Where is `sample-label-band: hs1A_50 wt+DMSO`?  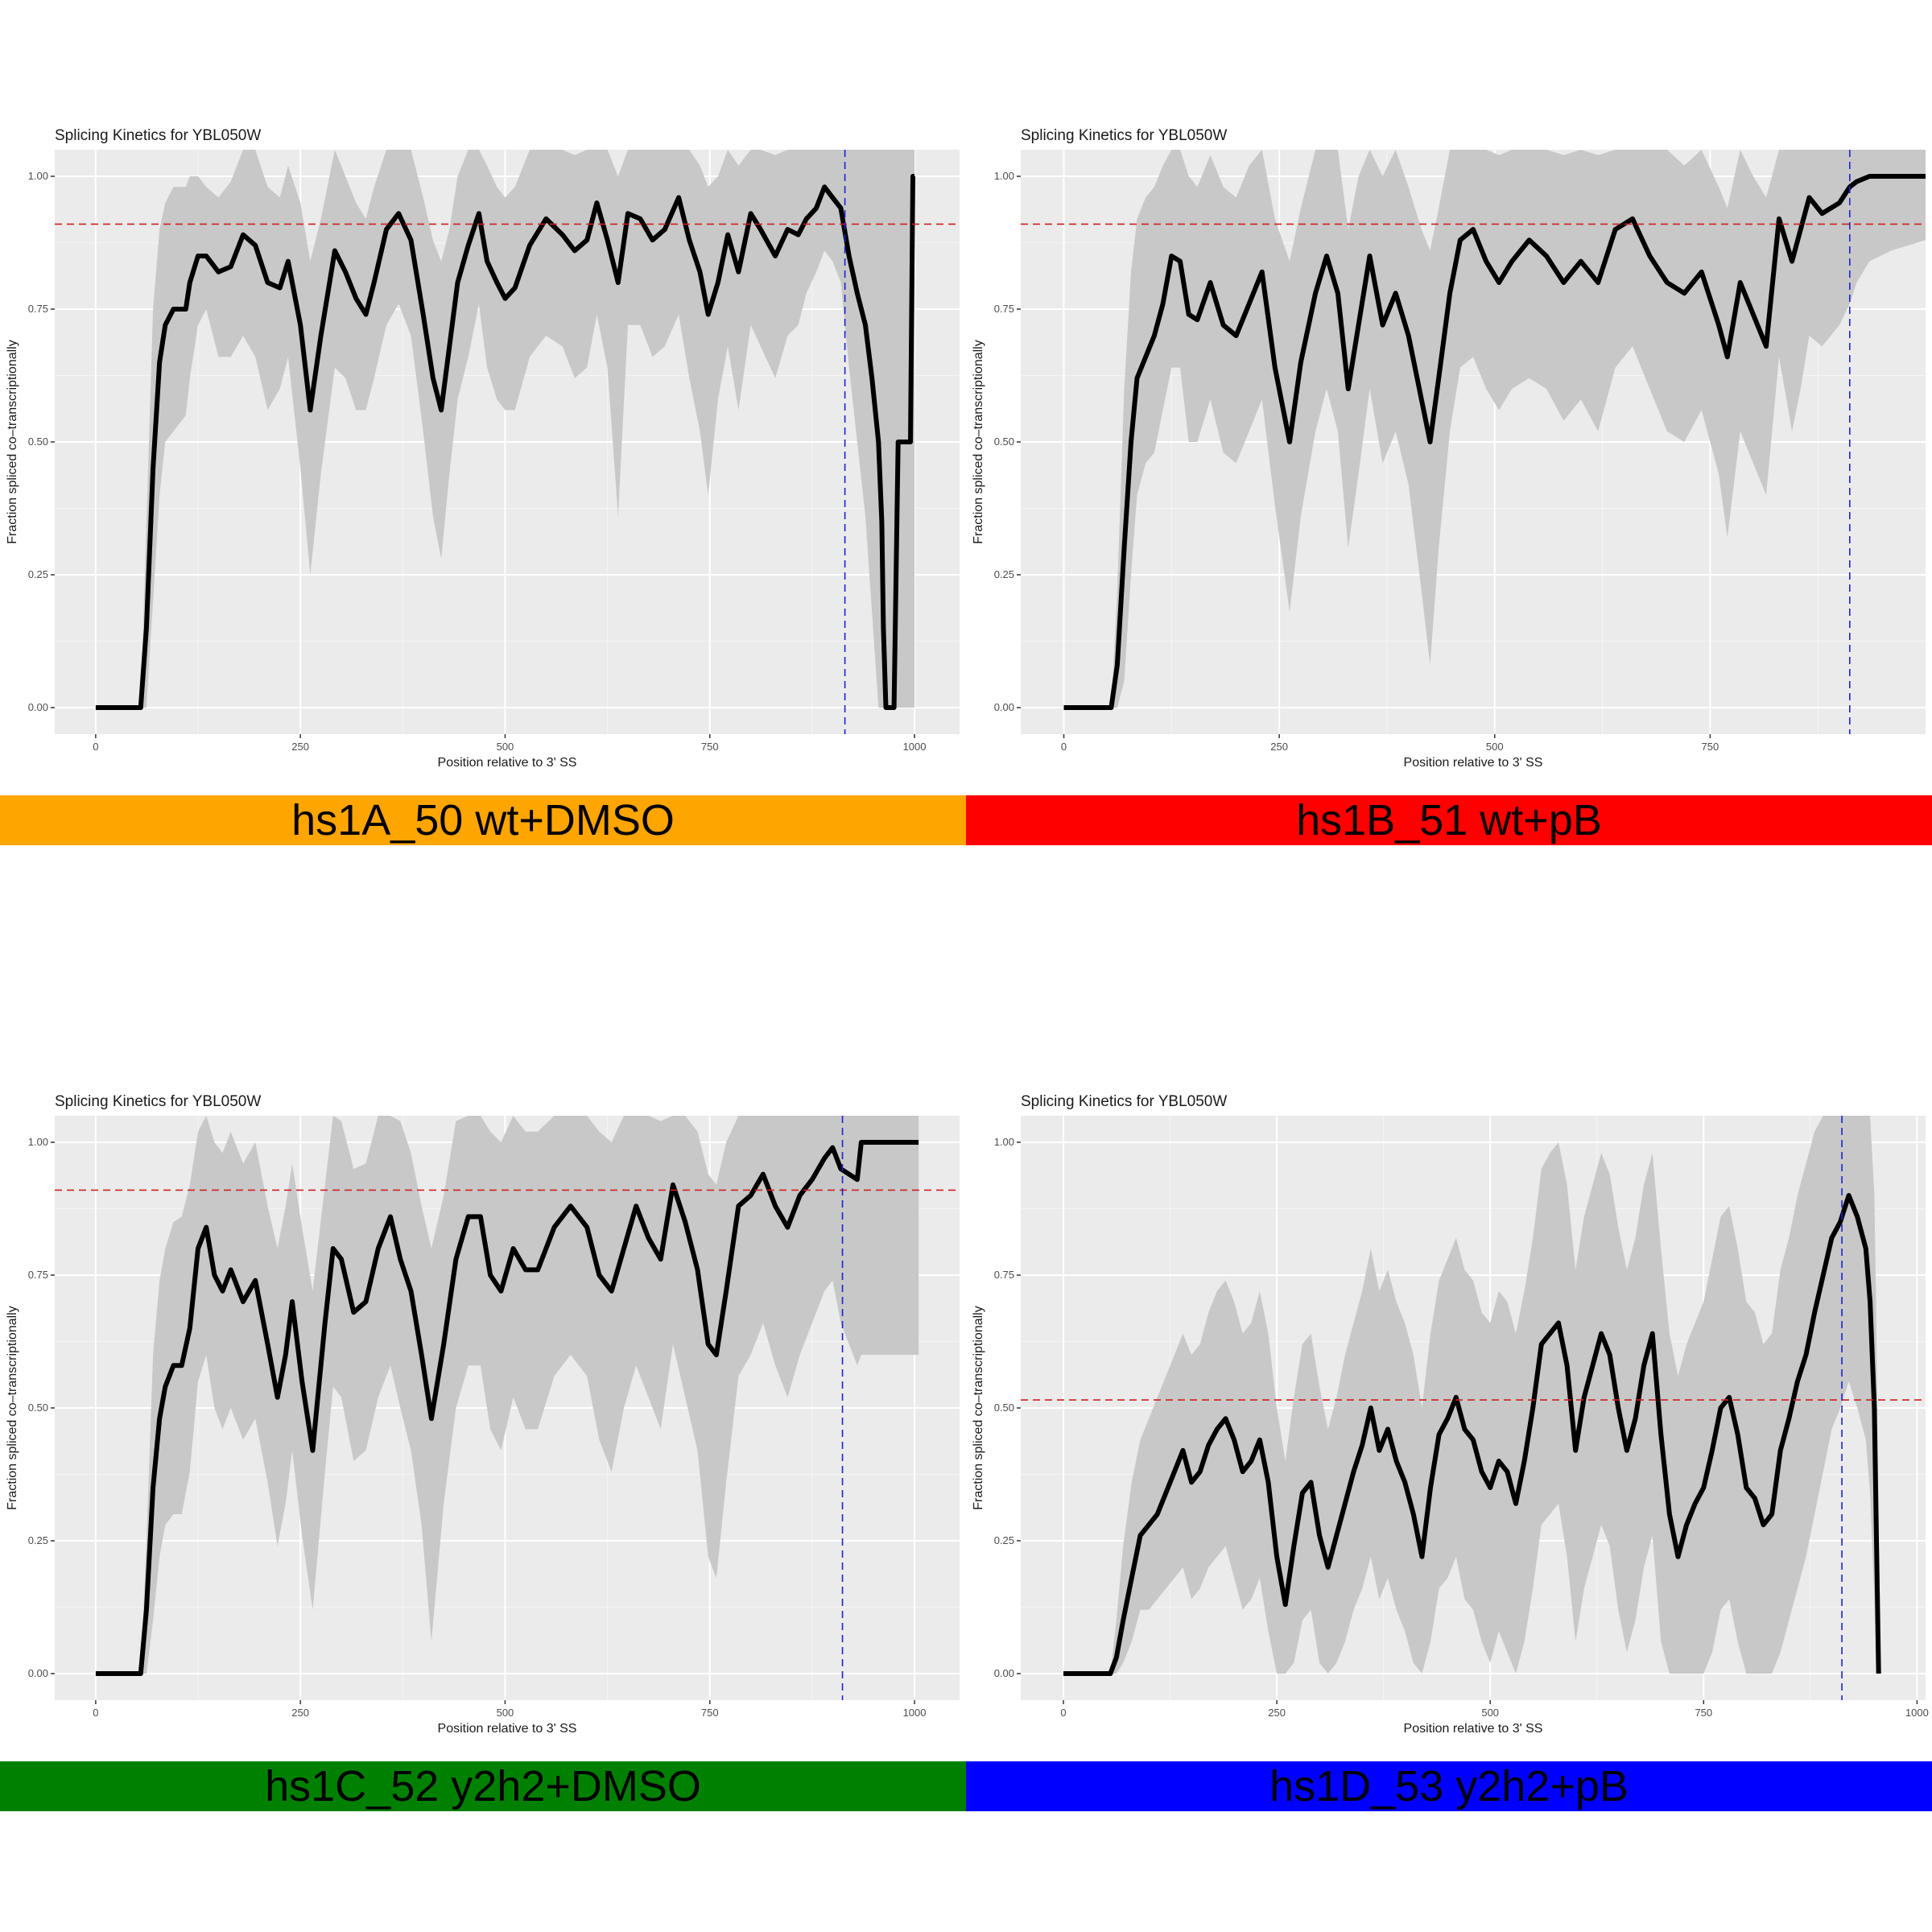 sample-label-band: hs1A_50 wt+DMSO is located at coordinates (483, 820).